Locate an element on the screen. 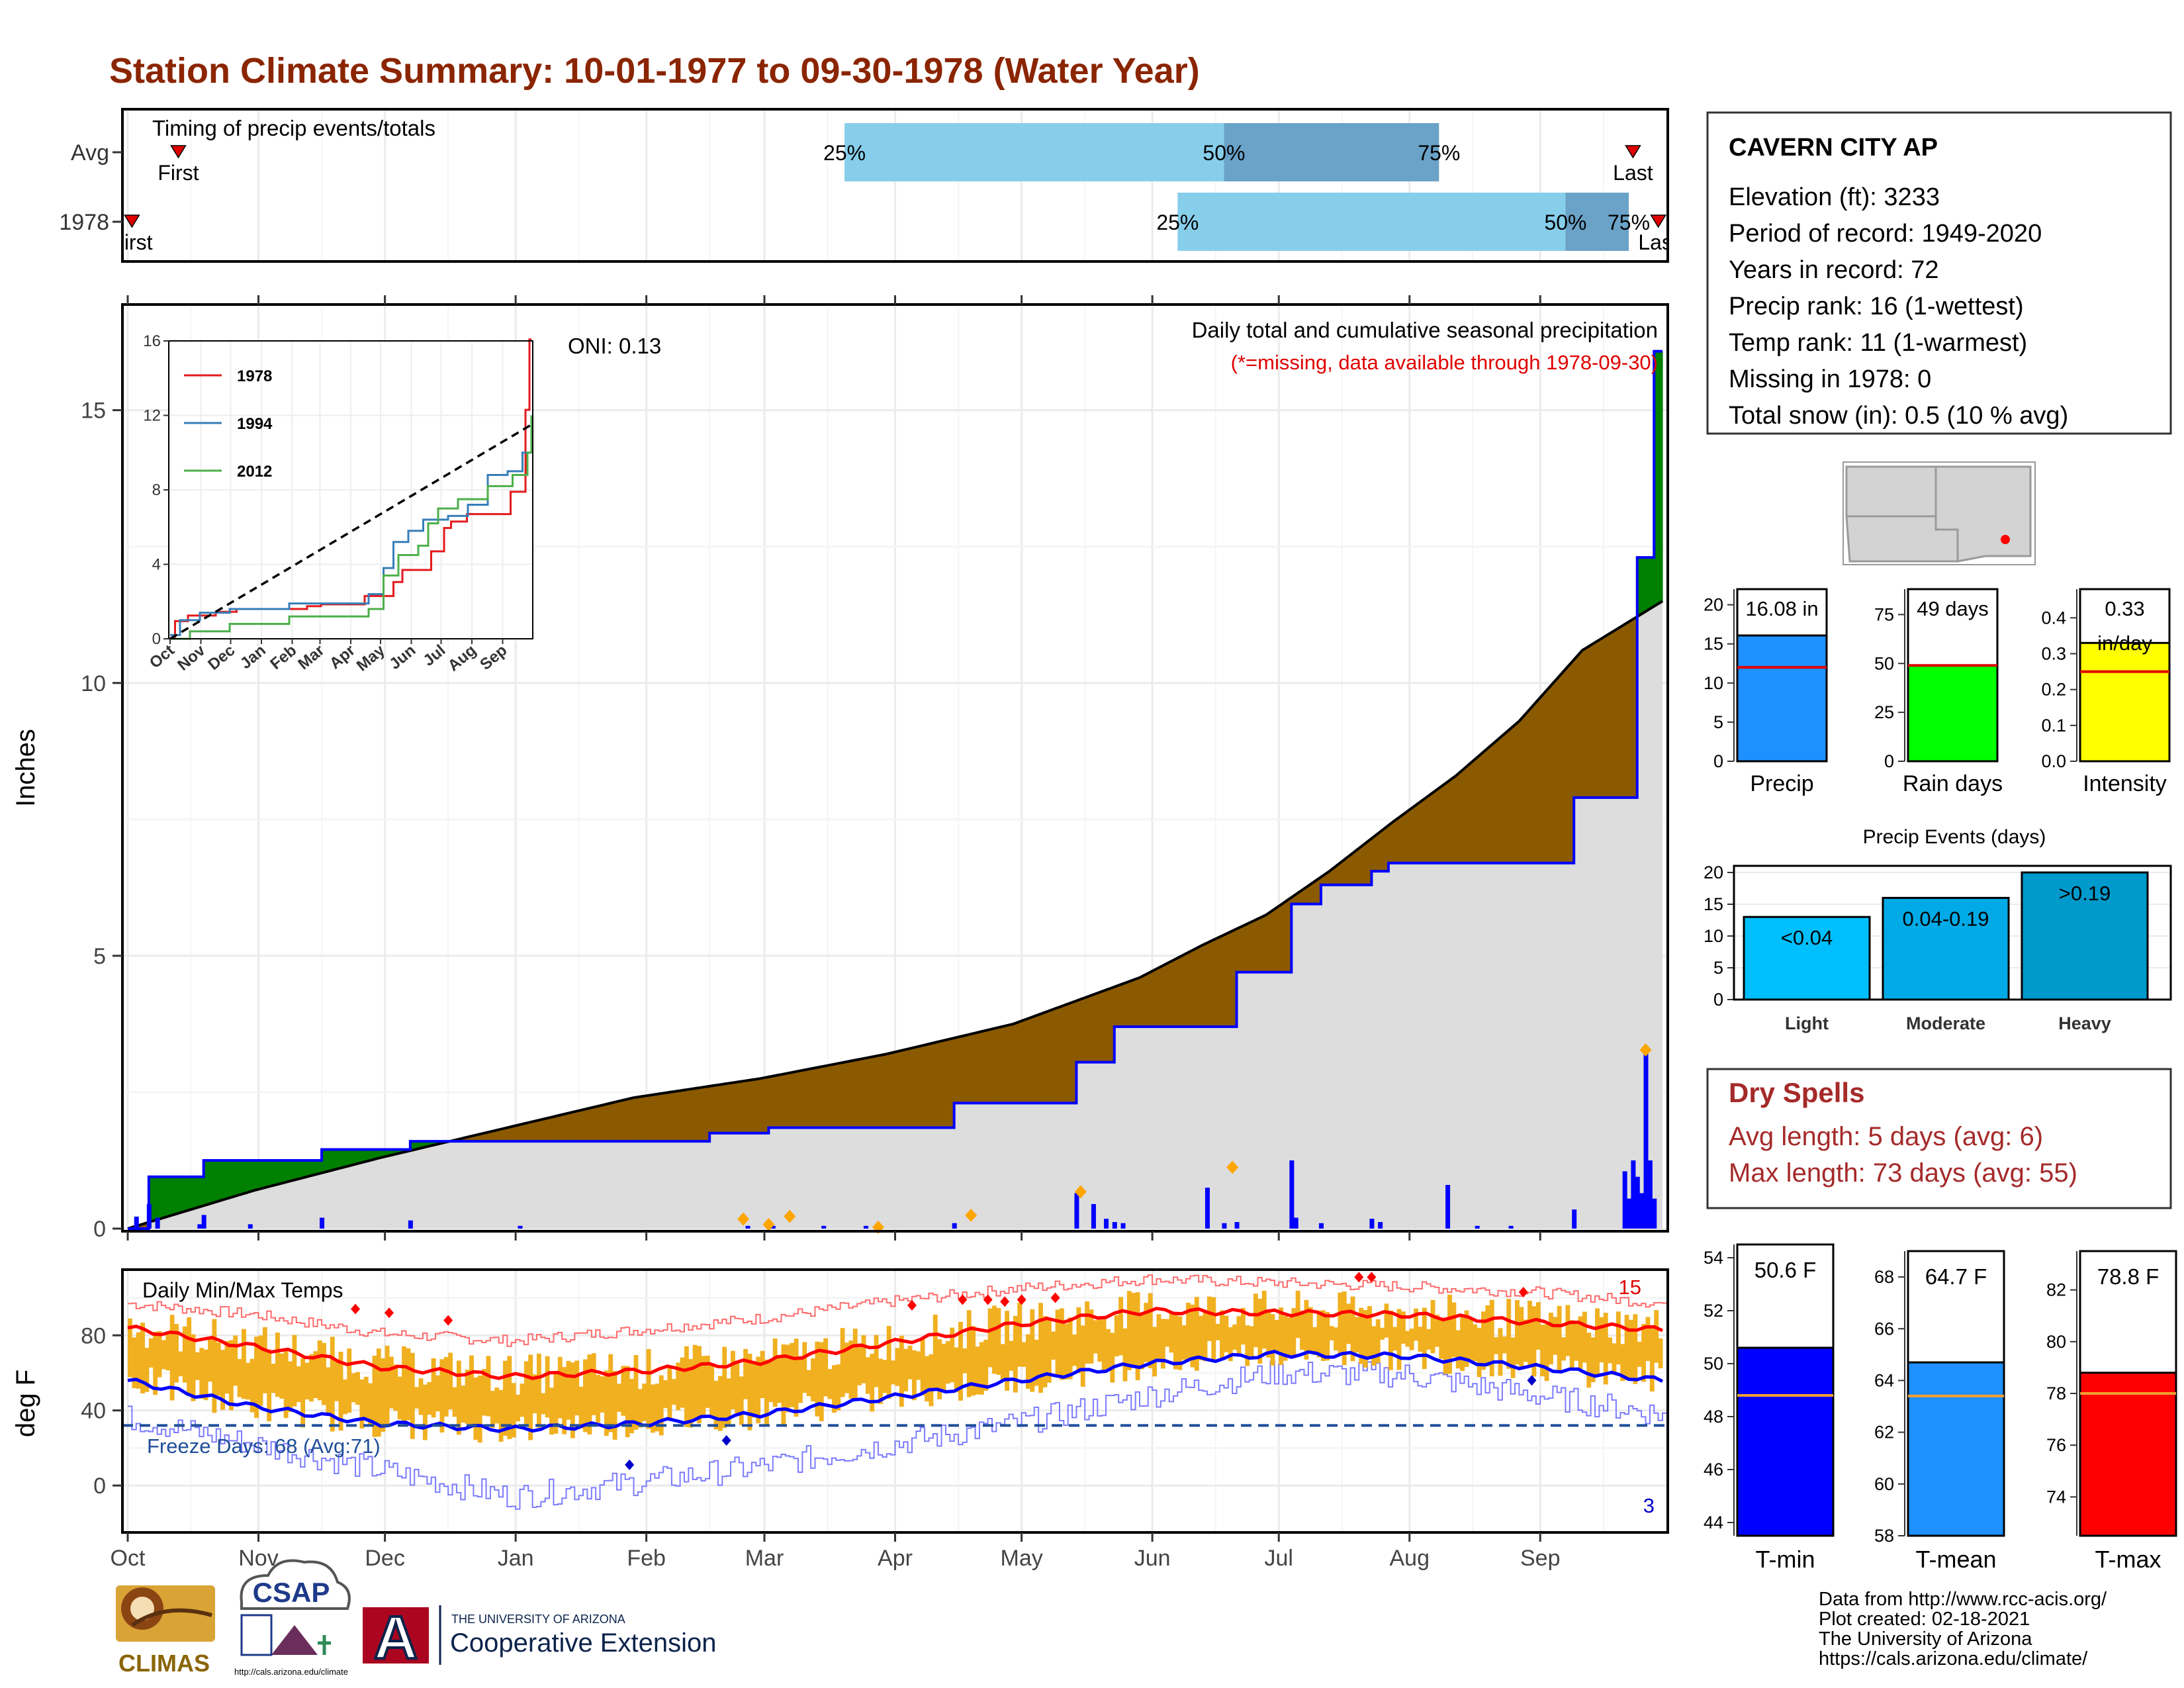 The height and width of the screenshot is (1688, 2184). timing-p75-label: 75% is located at coordinates (1439, 153).